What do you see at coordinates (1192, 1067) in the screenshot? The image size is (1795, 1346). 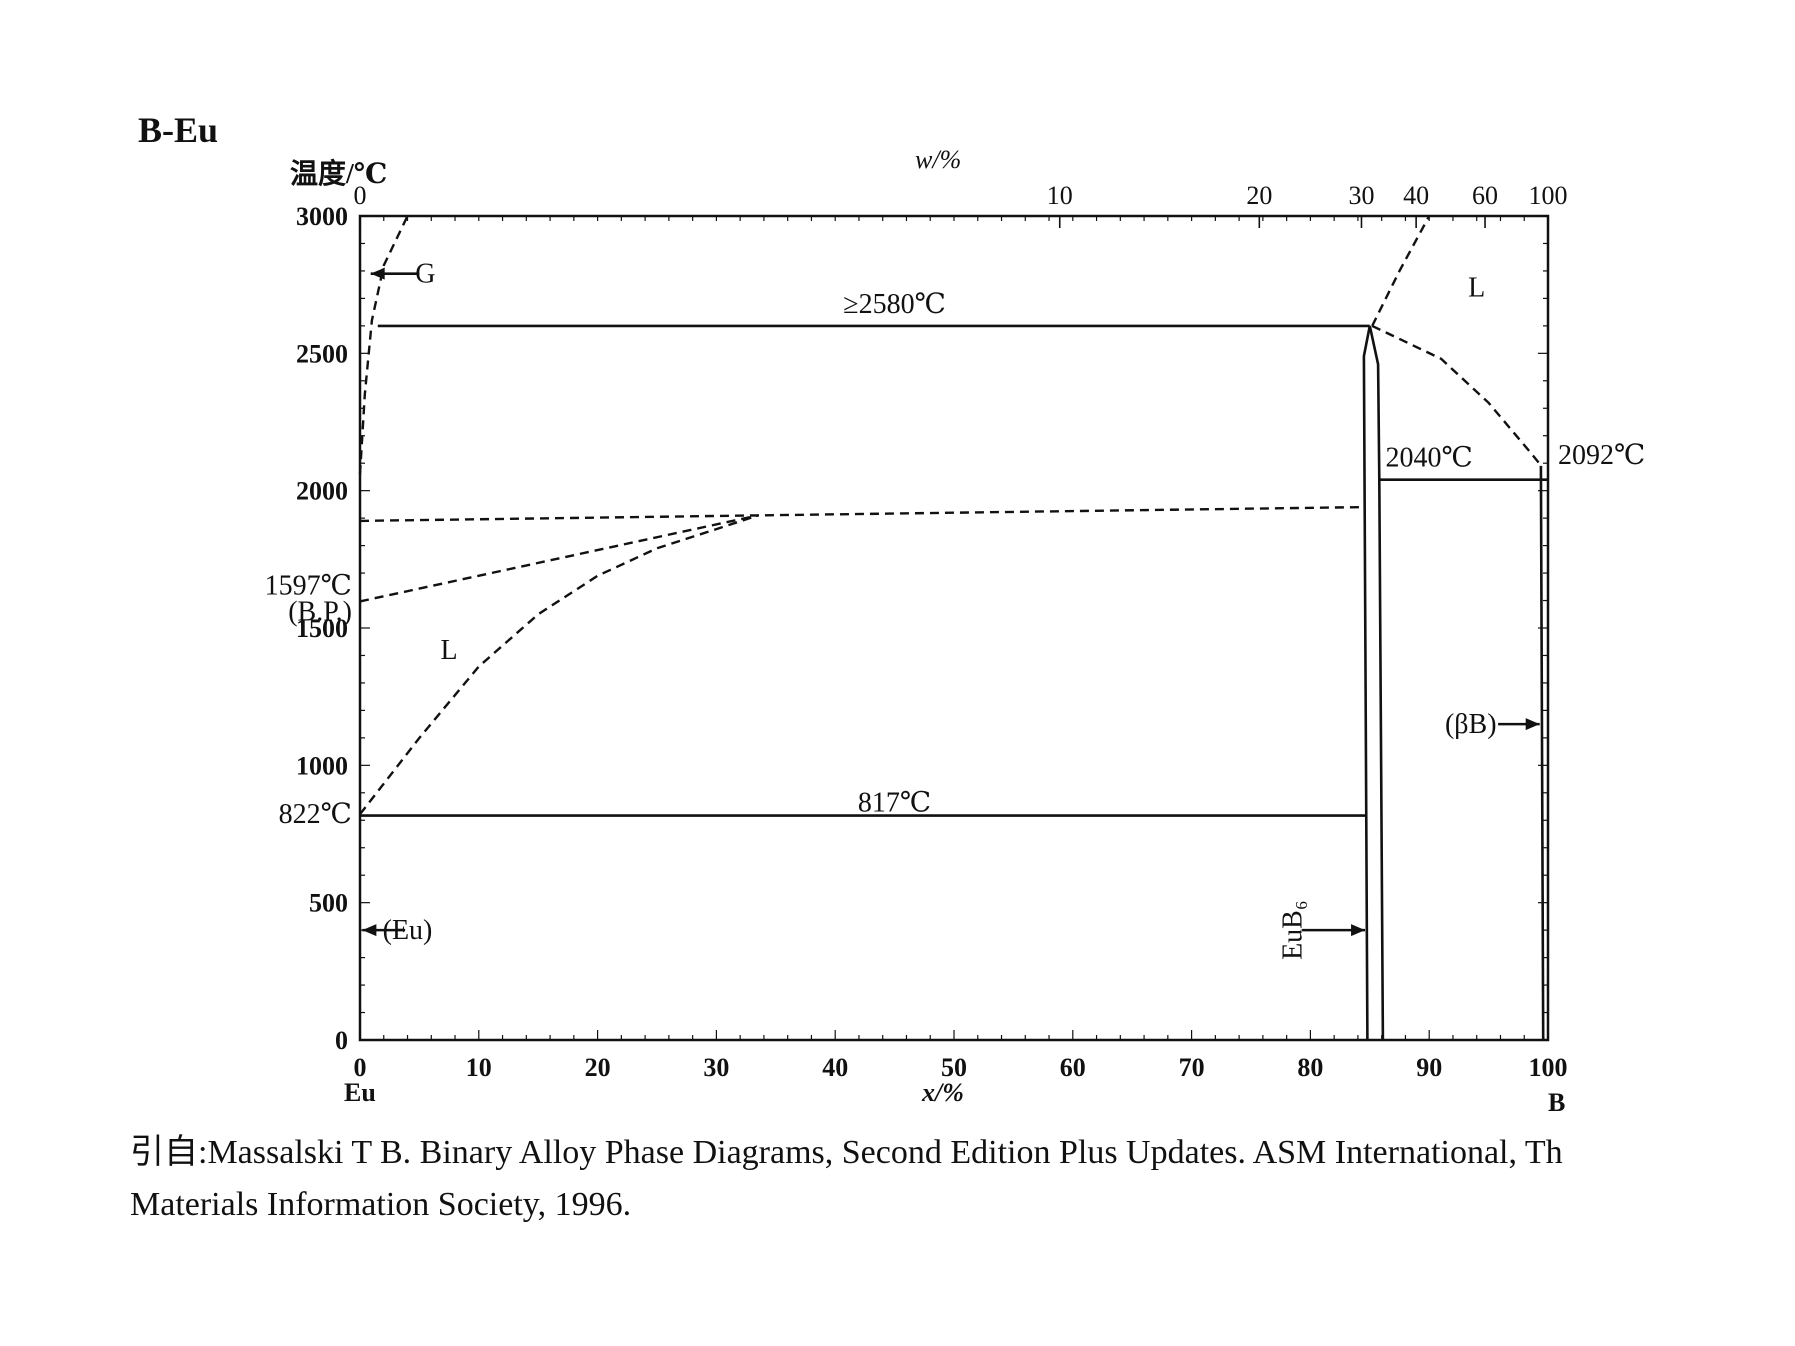 I see `x-tick-label: 70` at bounding box center [1192, 1067].